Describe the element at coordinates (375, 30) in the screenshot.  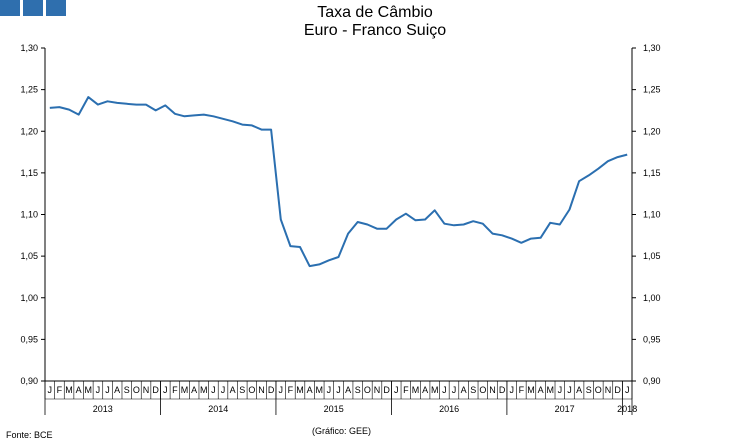
I see `chart-subtitle: Euro - Franco Suiço` at that location.